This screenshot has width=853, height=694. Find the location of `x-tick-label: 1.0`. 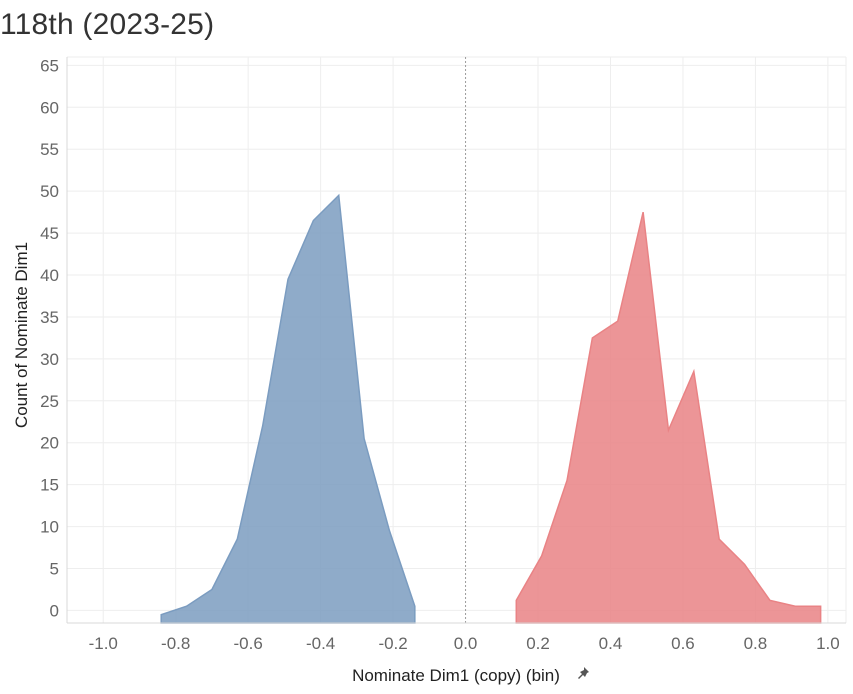

x-tick-label: 1.0 is located at coordinates (828, 643).